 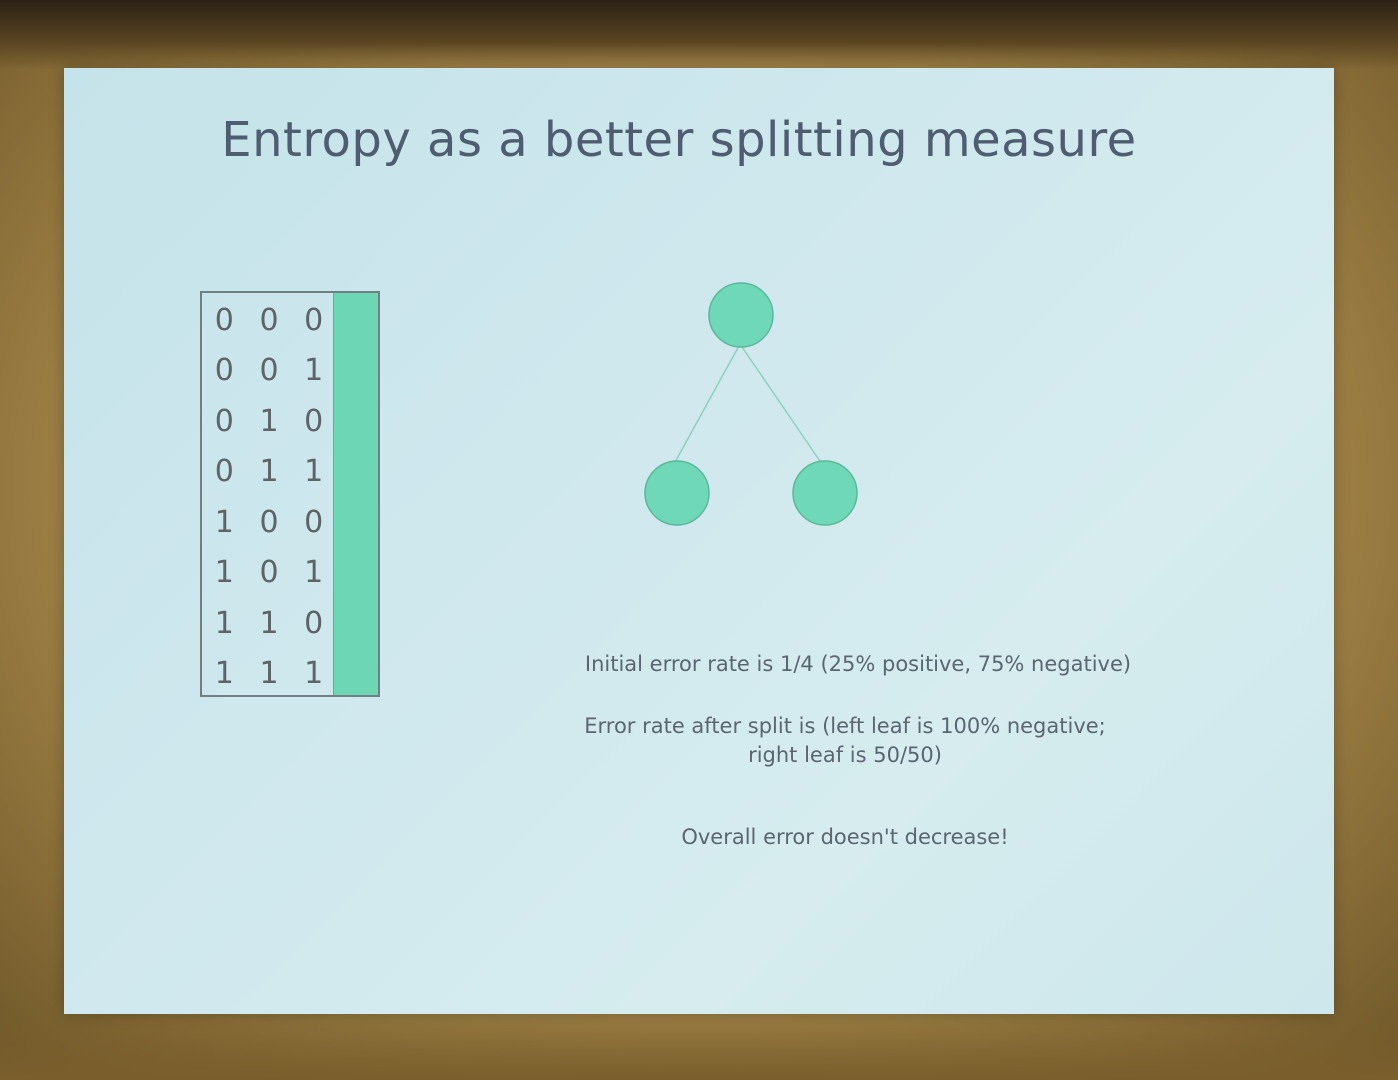 I want to click on split-tree-diagram, so click(x=751, y=404).